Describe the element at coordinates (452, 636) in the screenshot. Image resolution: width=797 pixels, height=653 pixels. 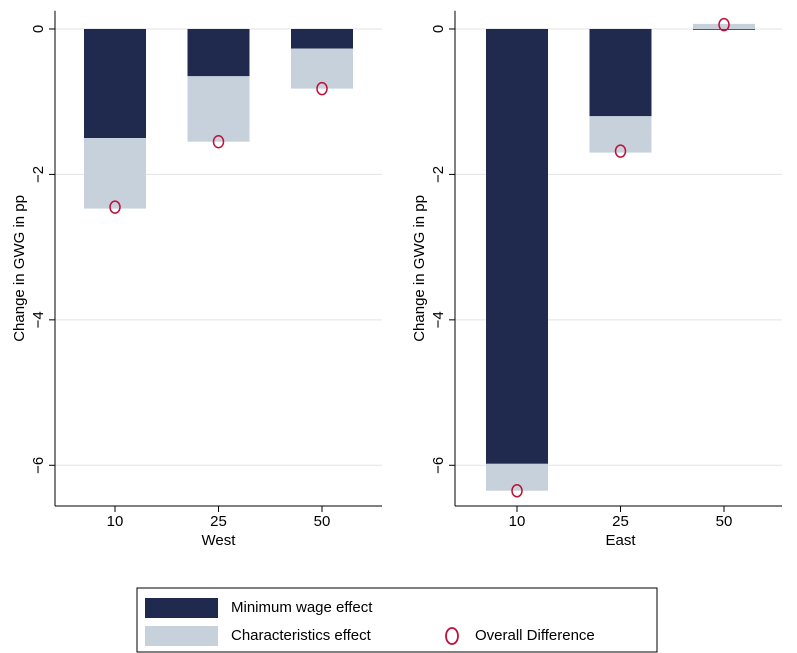
I see `legend-marker` at that location.